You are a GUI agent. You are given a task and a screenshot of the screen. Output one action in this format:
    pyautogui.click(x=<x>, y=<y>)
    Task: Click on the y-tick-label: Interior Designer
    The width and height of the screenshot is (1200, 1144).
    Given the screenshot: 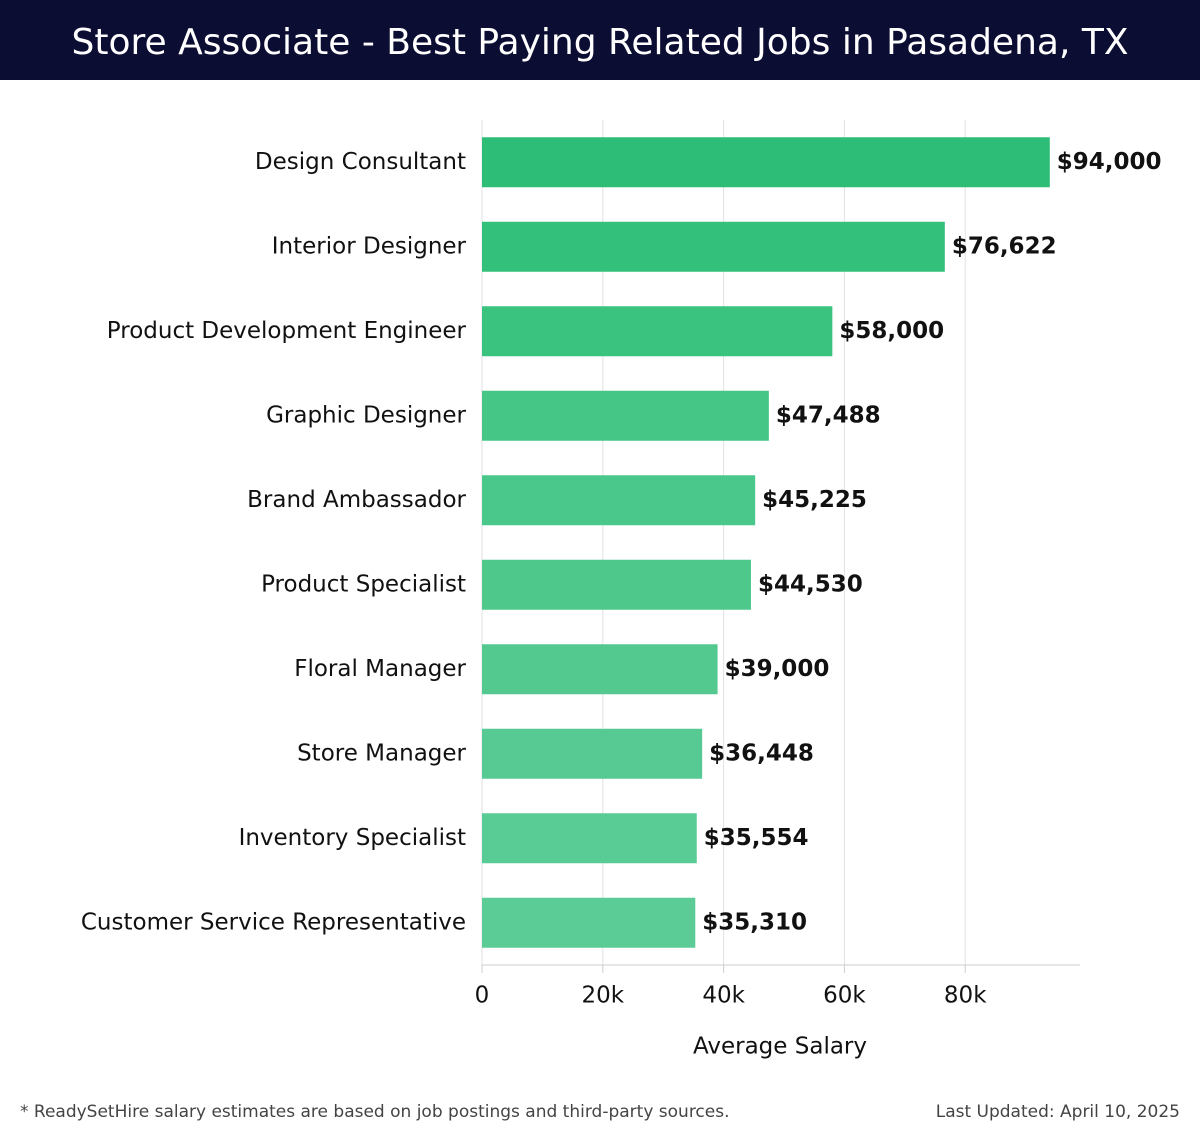 What is the action you would take?
    pyautogui.click(x=369, y=246)
    